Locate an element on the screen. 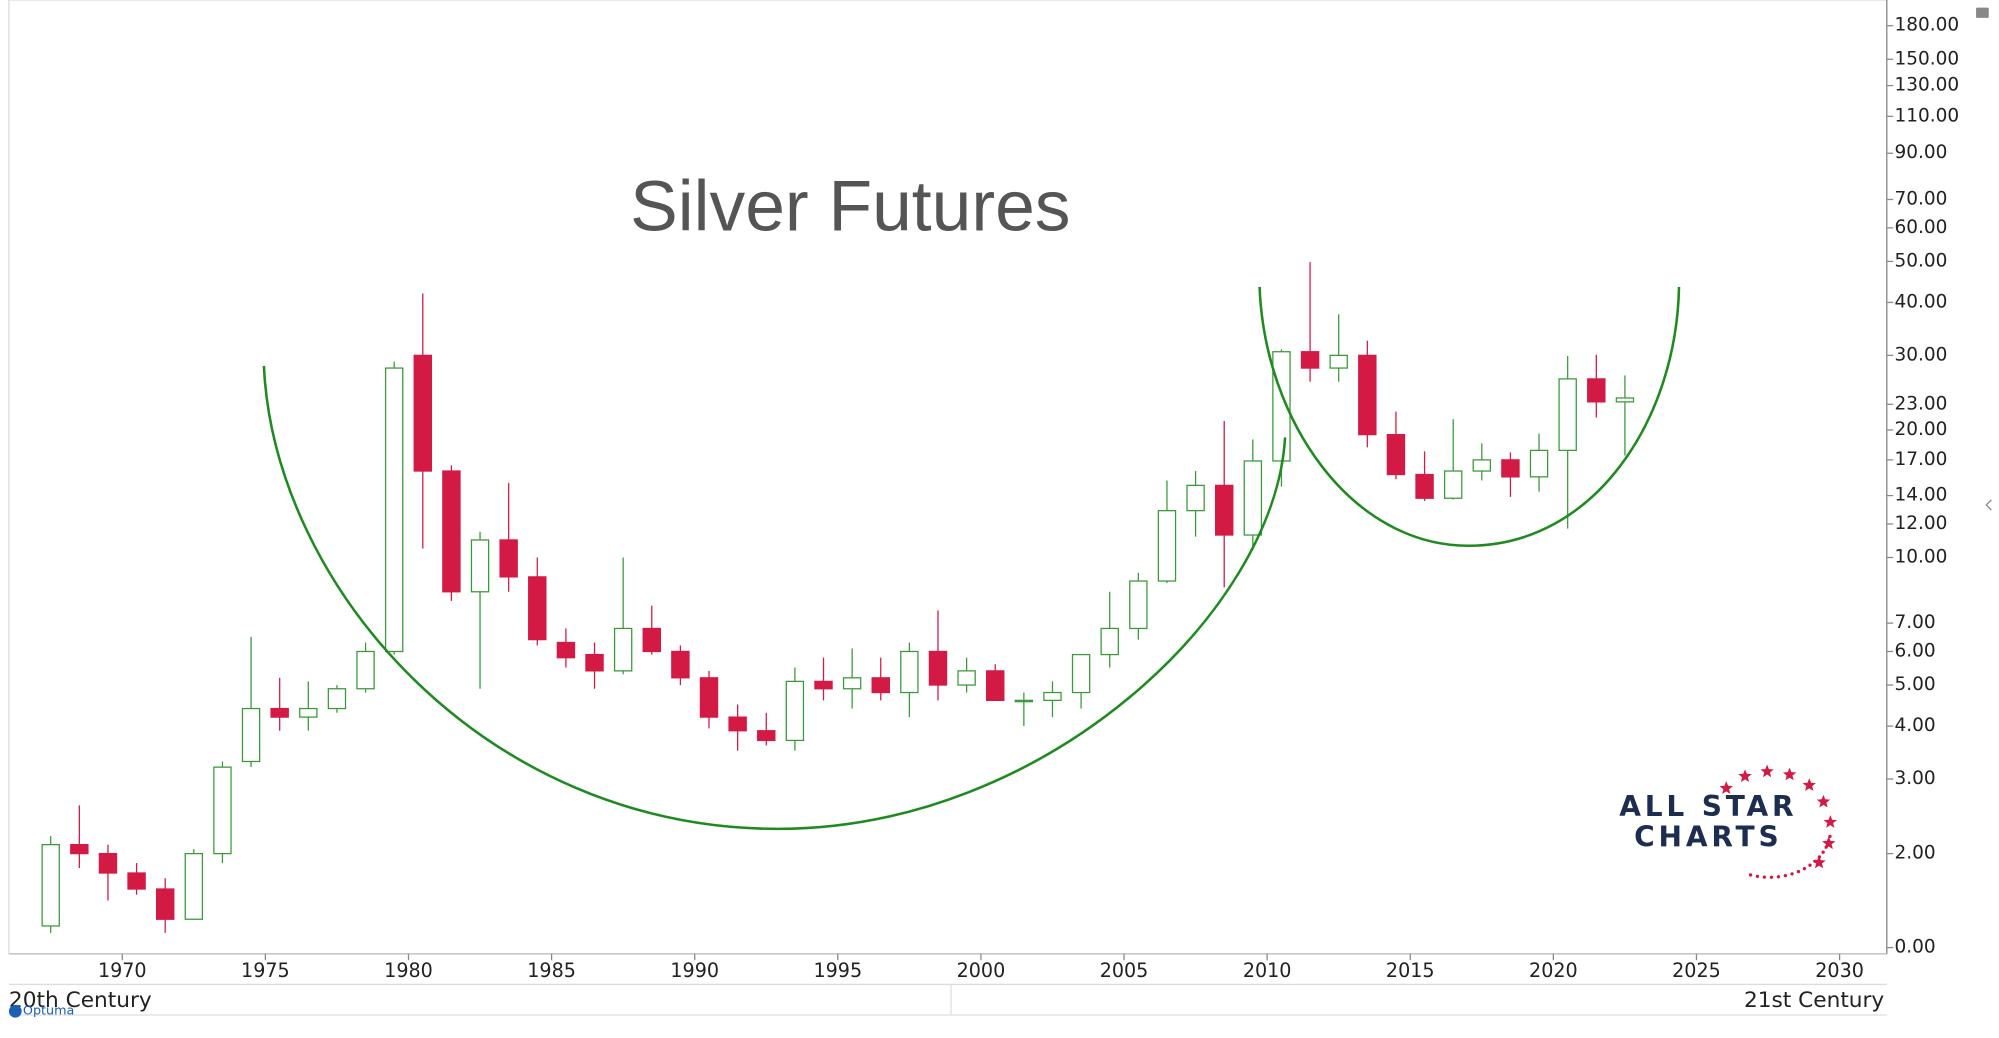 The image size is (1999, 1038). x-tick-label: 1980 is located at coordinates (408, 970).